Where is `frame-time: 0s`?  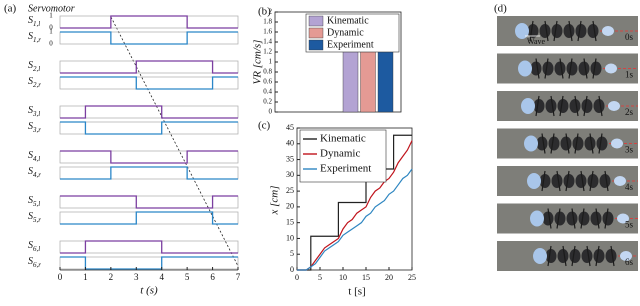 frame-time: 0s is located at coordinates (629, 37).